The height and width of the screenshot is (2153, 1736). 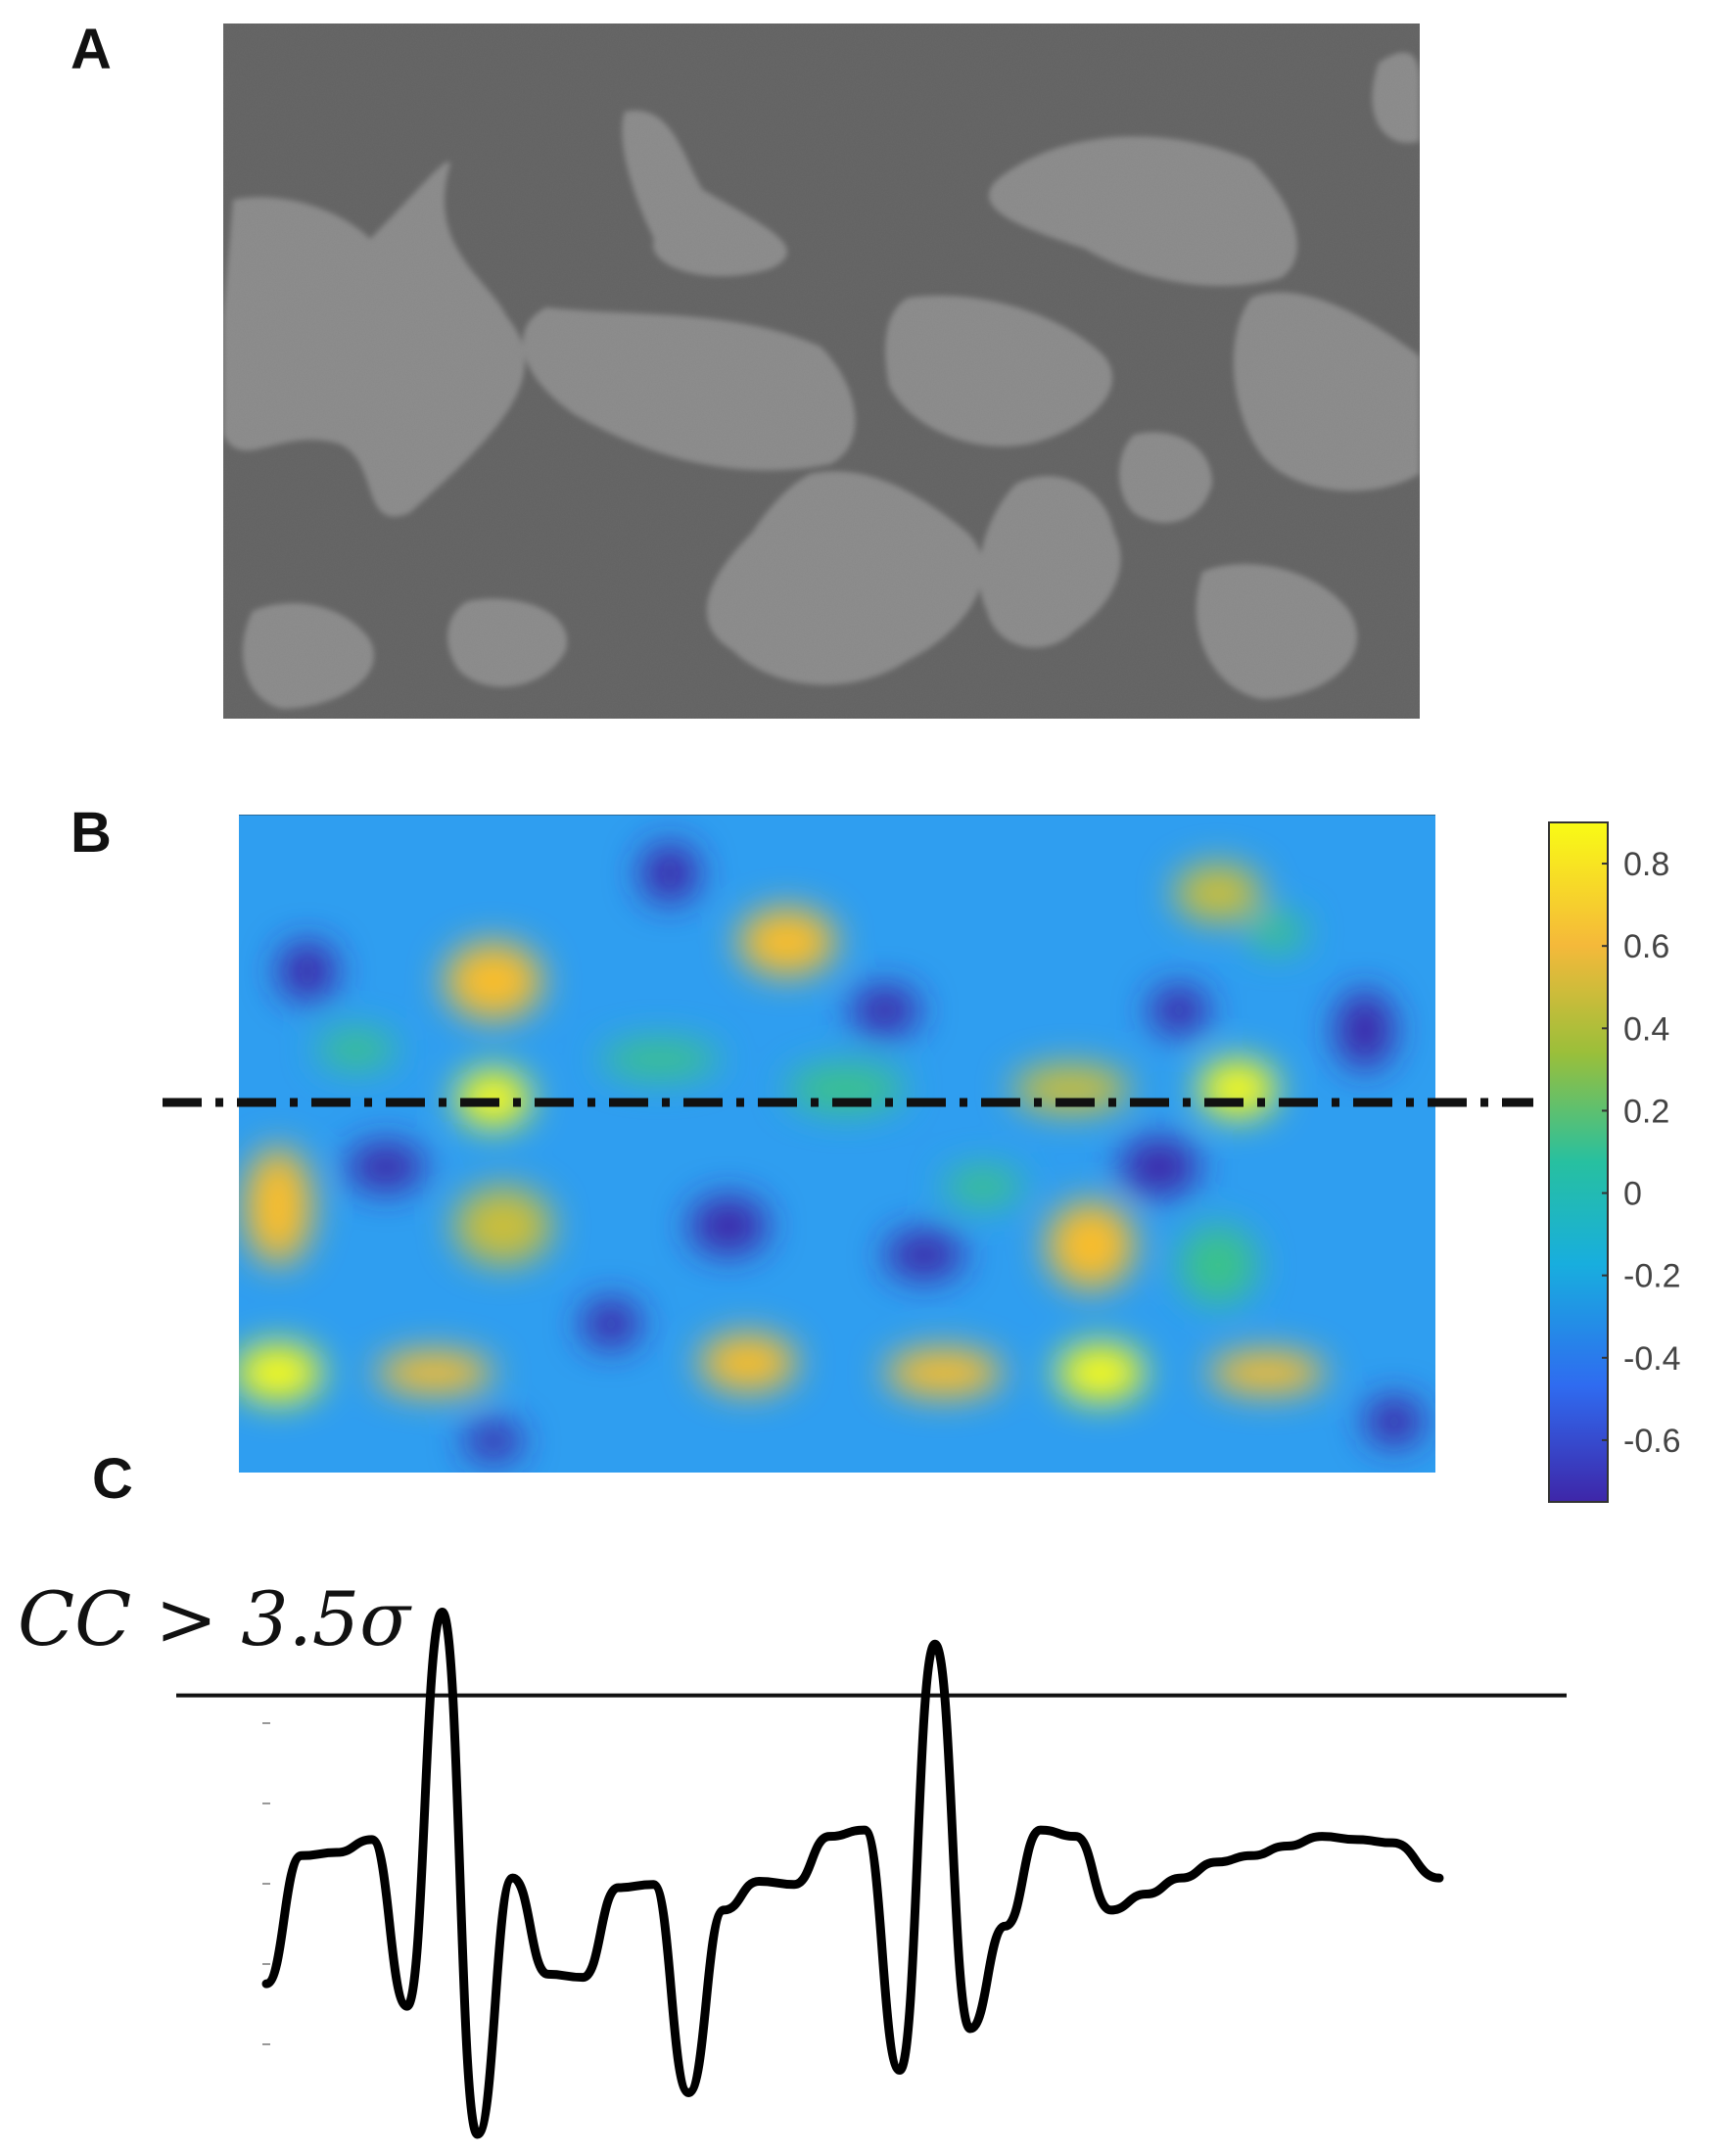 What do you see at coordinates (215, 1618) in the screenshot?
I see `threshold-label: CC > 3.5σ` at bounding box center [215, 1618].